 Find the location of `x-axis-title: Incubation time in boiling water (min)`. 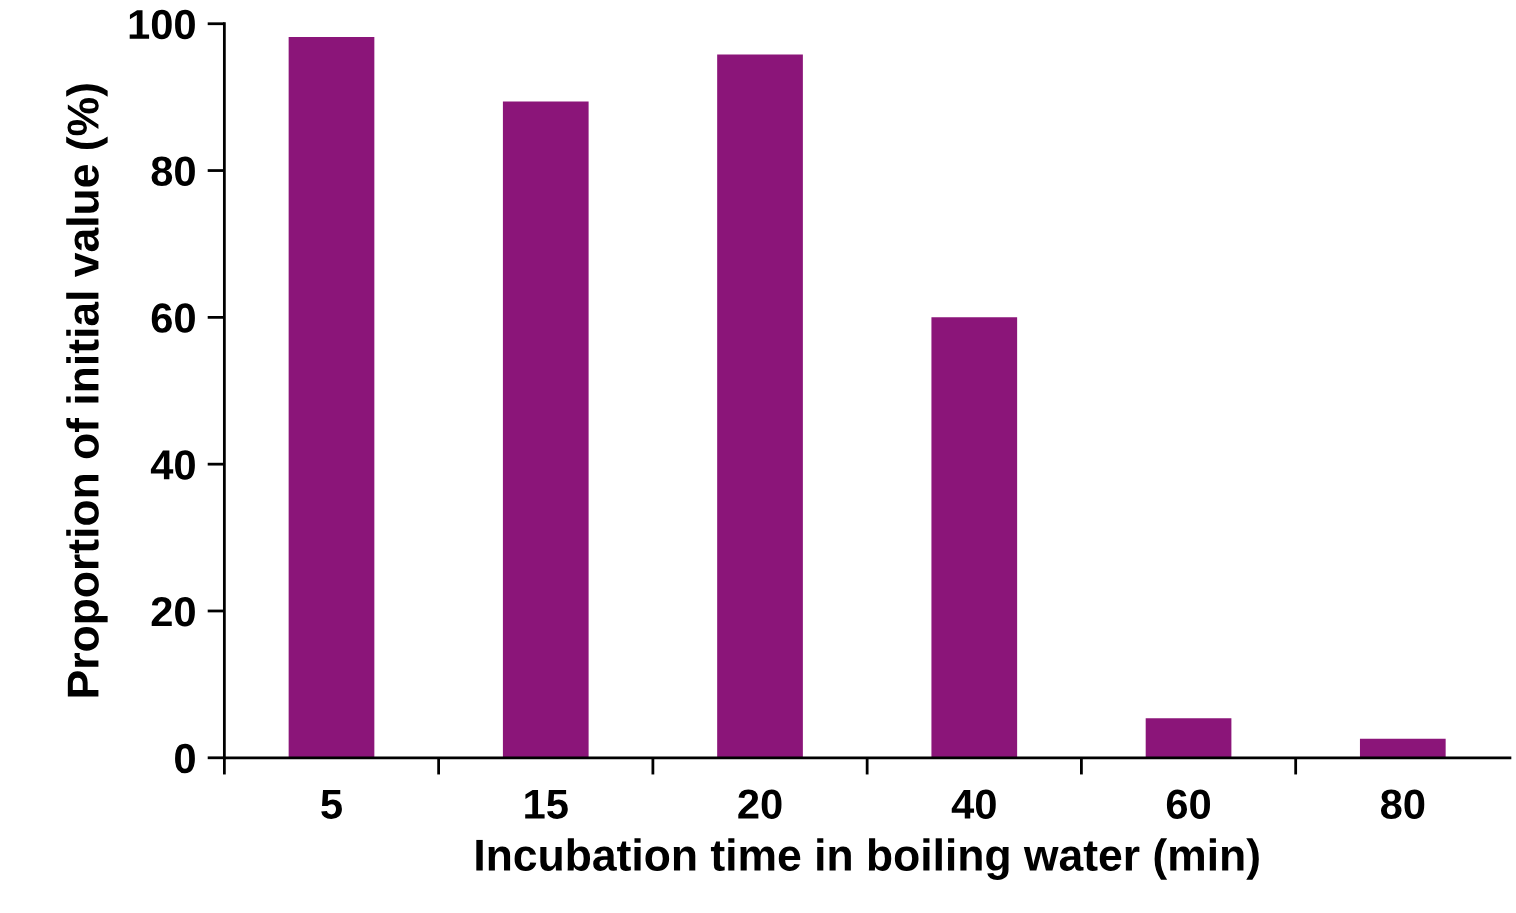

x-axis-title: Incubation time in boiling water (min) is located at coordinates (867, 859).